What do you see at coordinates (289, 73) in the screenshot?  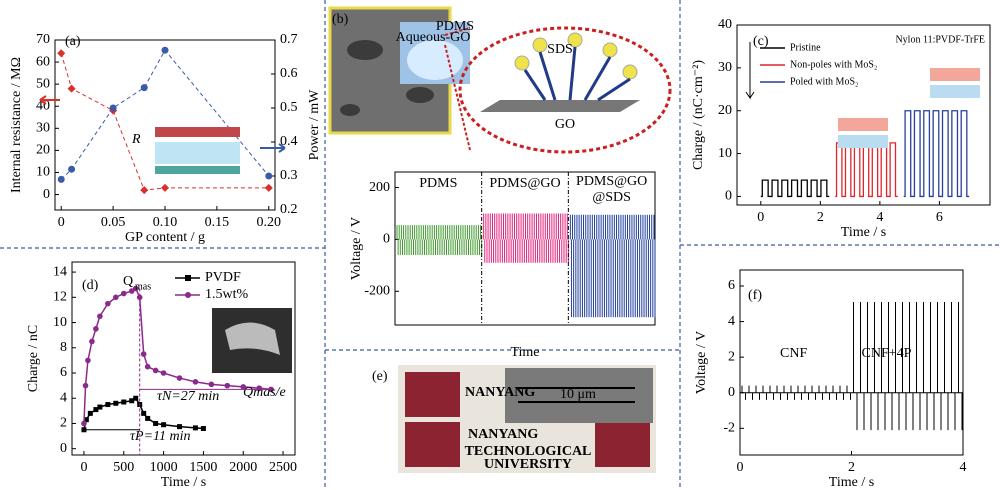 I see `y2-tick-label: 0.6` at bounding box center [289, 73].